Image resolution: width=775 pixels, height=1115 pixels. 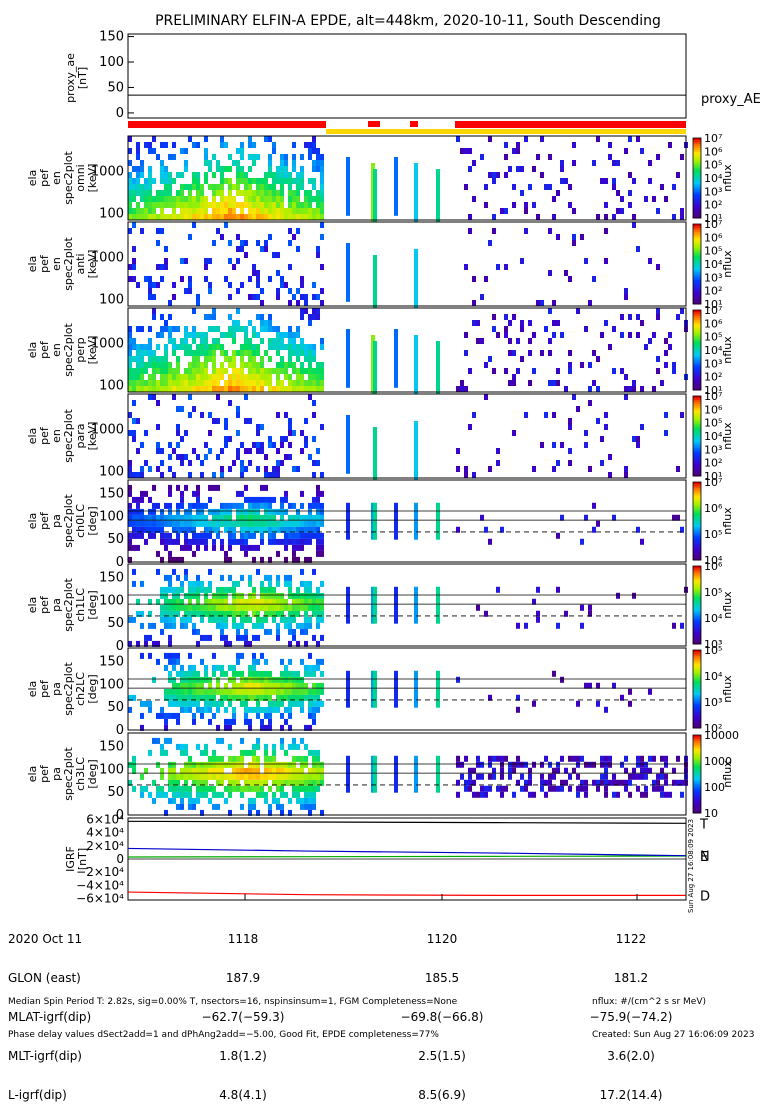 I want to click on tick-glon: 185.5, so click(x=442, y=978).